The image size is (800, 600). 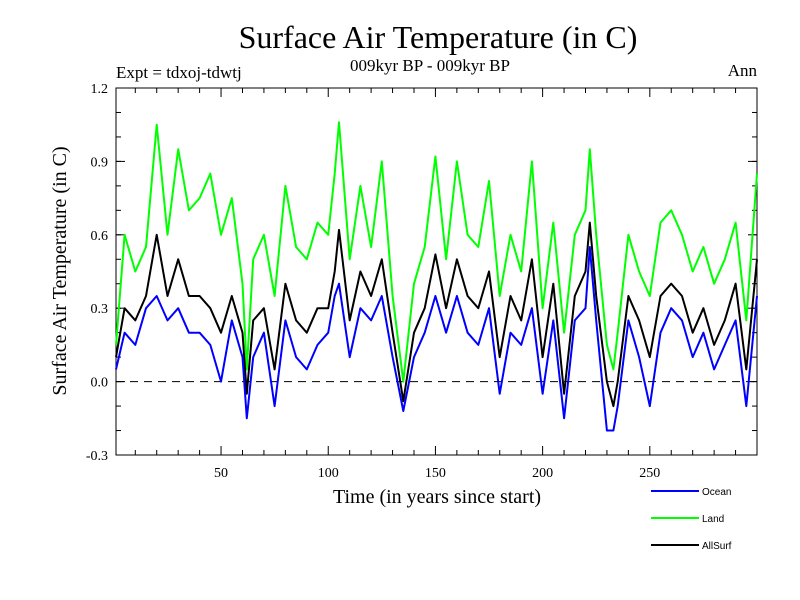 I want to click on legend-label-allsurf: AllSurf, so click(x=717, y=546).